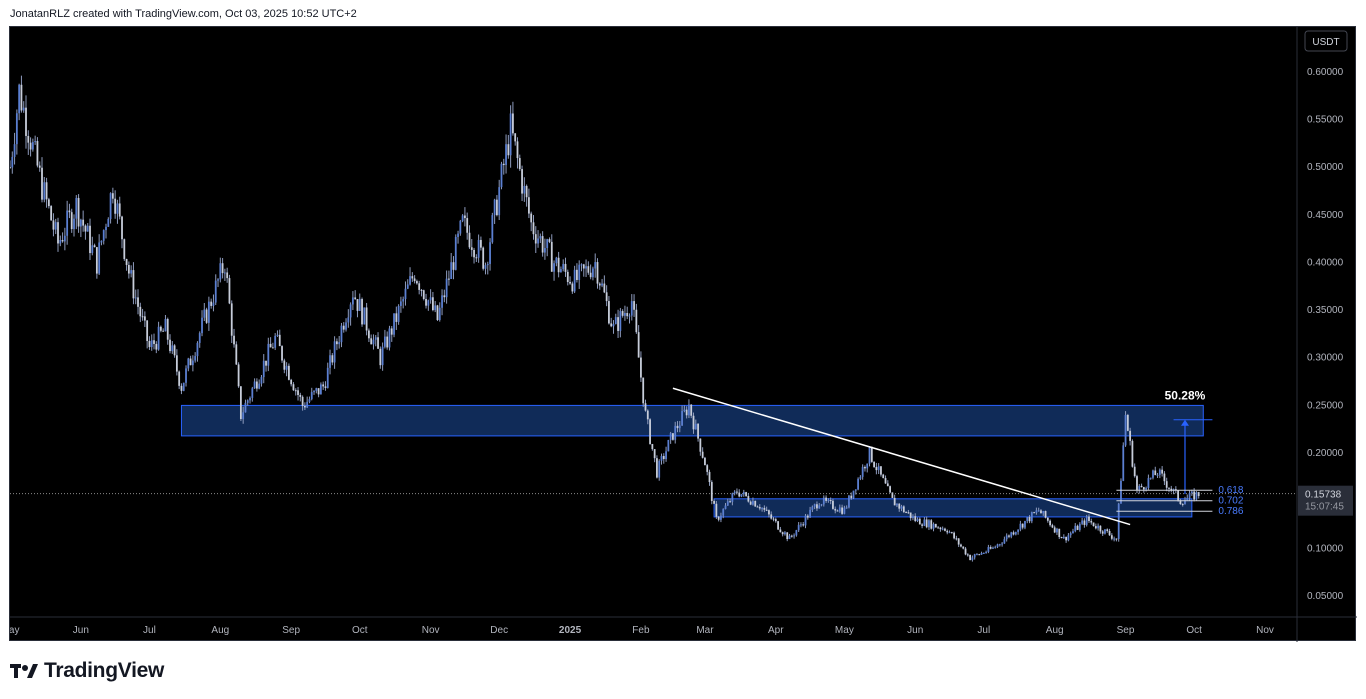 The height and width of the screenshot is (699, 1366). What do you see at coordinates (1325, 42) in the screenshot?
I see `currency-label: USDT` at bounding box center [1325, 42].